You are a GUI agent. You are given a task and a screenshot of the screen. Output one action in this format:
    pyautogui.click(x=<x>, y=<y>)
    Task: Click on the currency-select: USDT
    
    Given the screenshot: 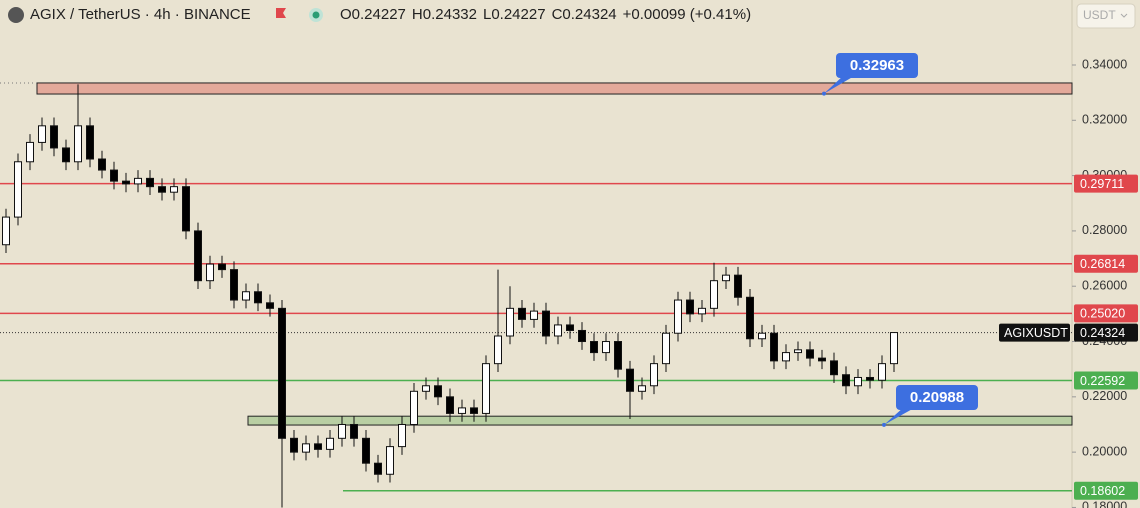 What is the action you would take?
    pyautogui.click(x=1106, y=16)
    